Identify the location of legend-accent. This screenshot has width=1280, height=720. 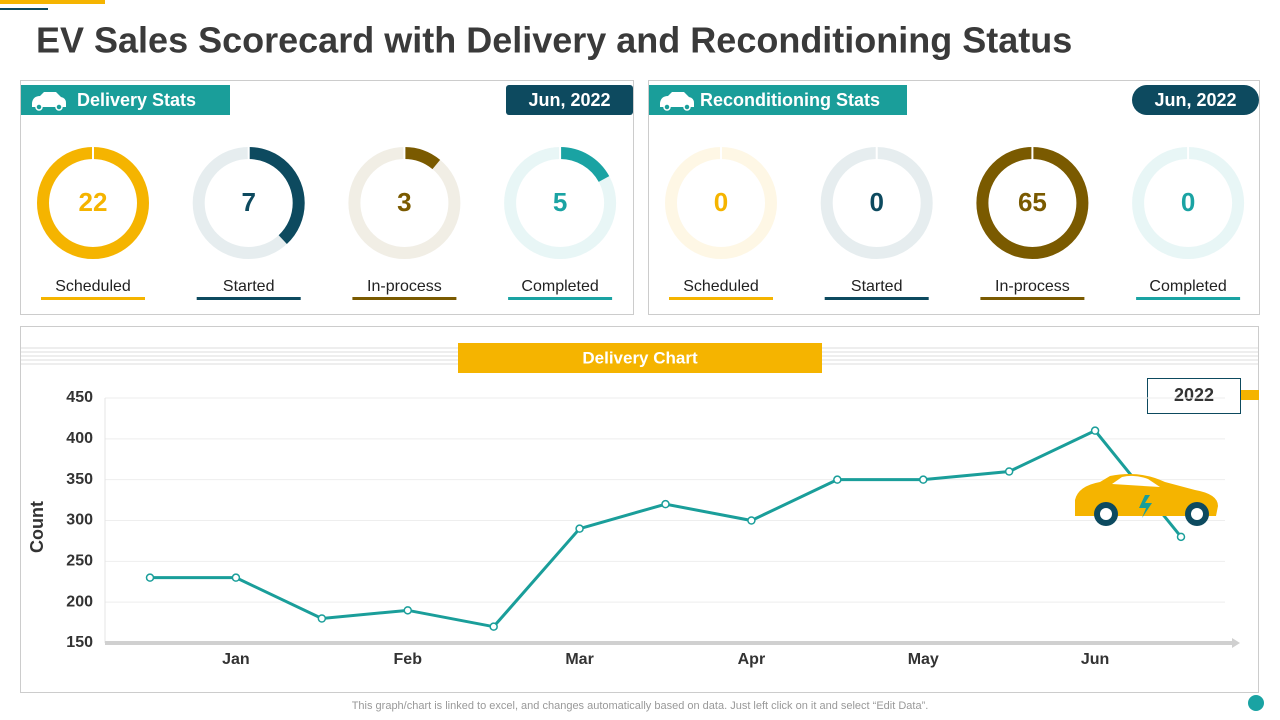
(1249, 395).